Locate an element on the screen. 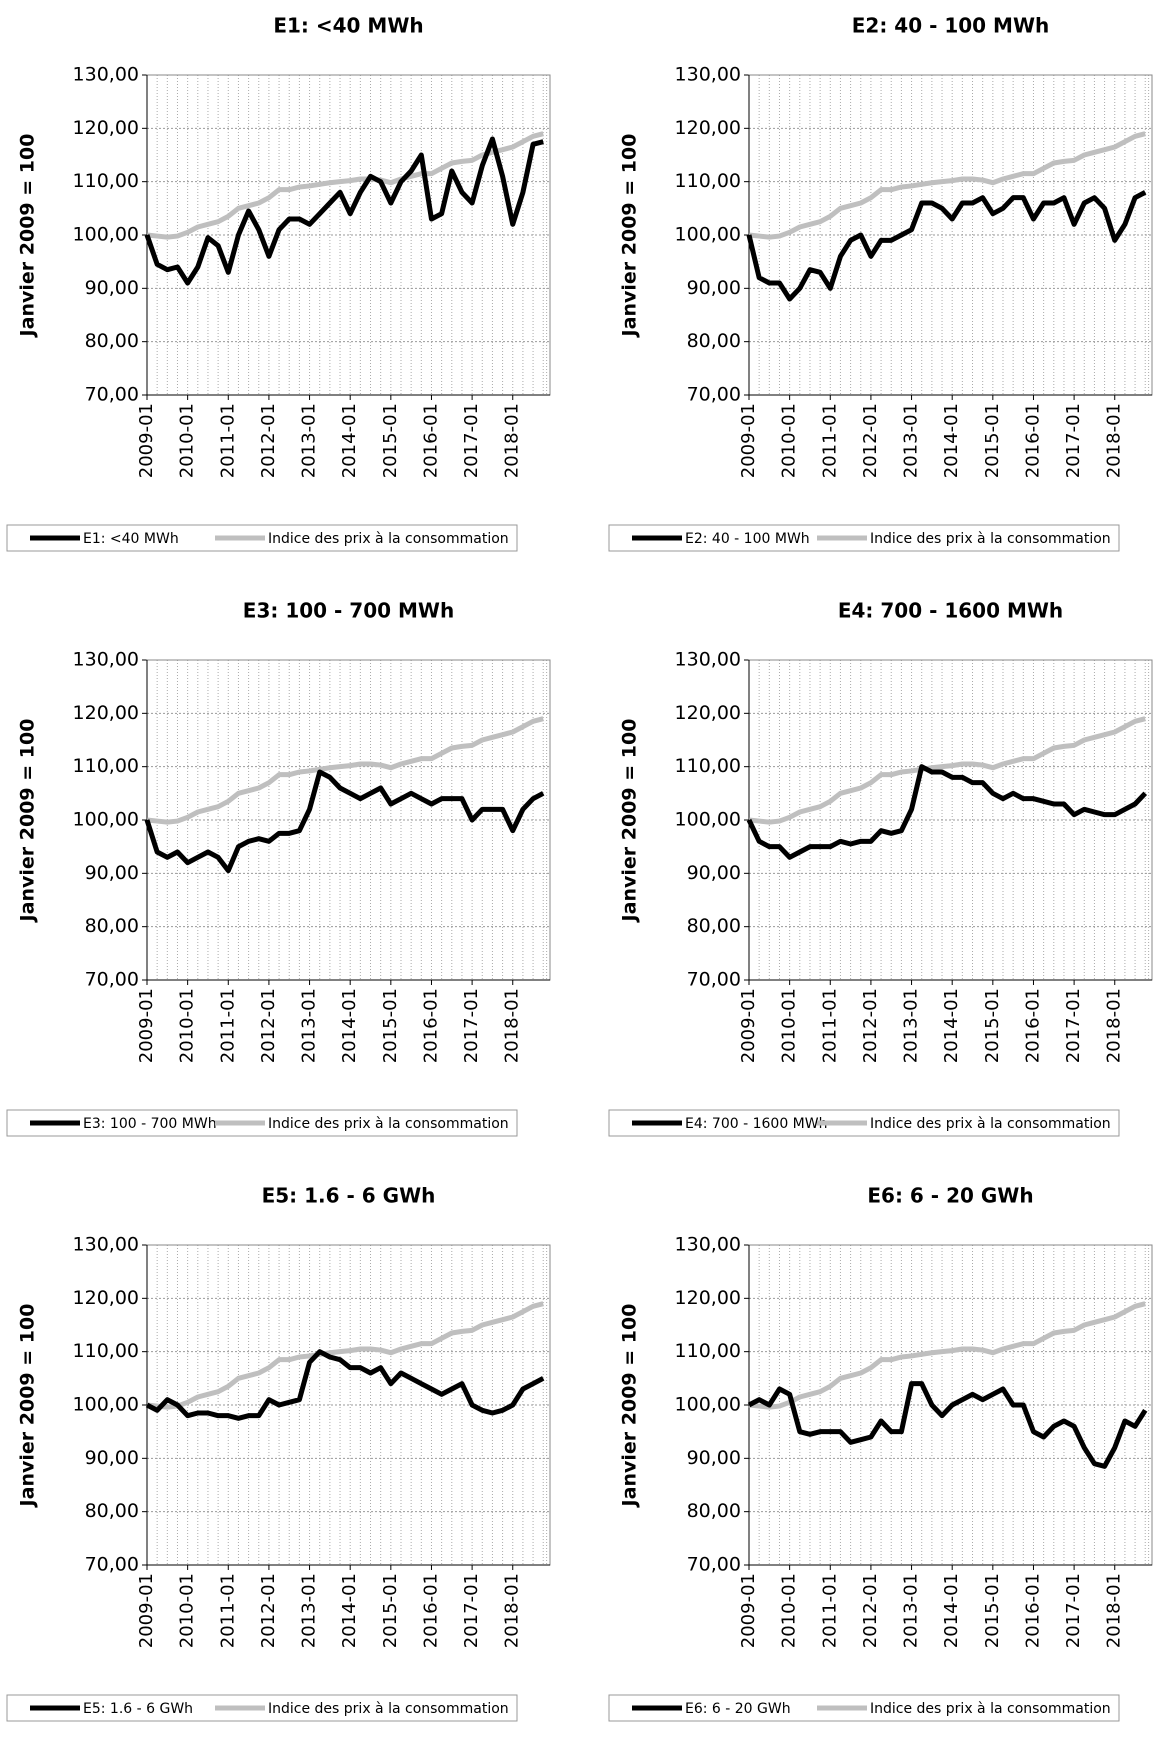 This screenshot has width=1161, height=1742. legend-label: E3: 100 - 700 MWh is located at coordinates (150, 1124).